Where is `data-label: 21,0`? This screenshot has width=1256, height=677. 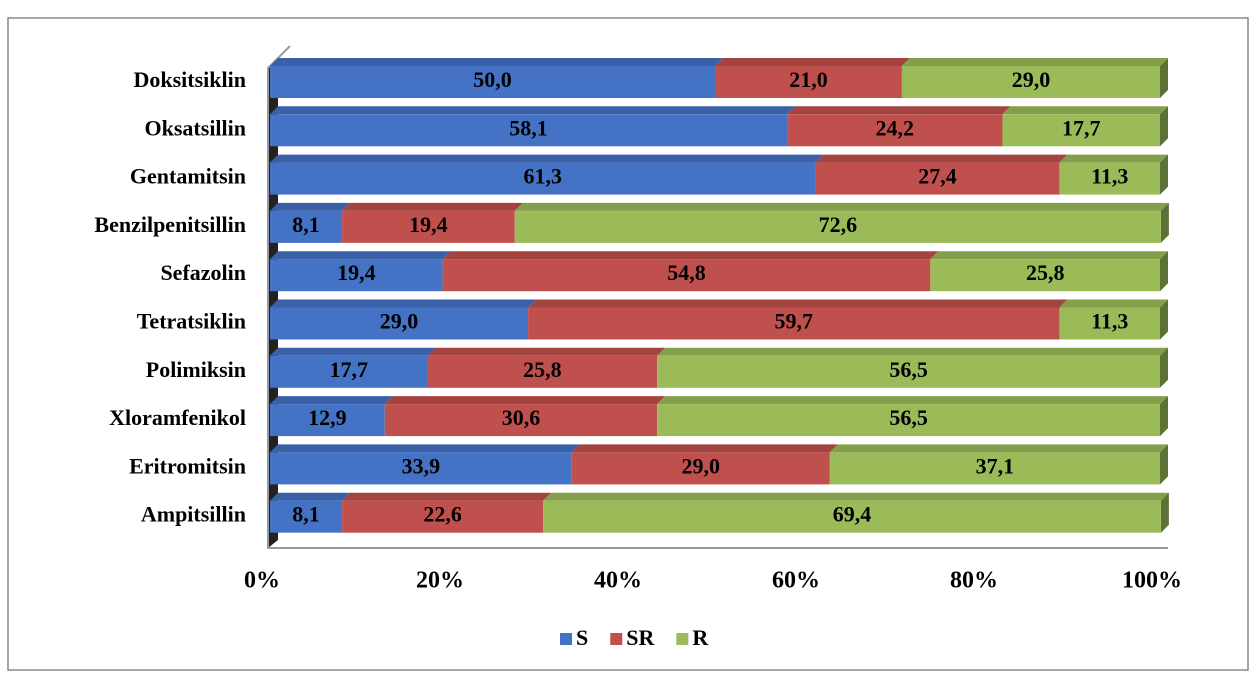 data-label: 21,0 is located at coordinates (808, 79).